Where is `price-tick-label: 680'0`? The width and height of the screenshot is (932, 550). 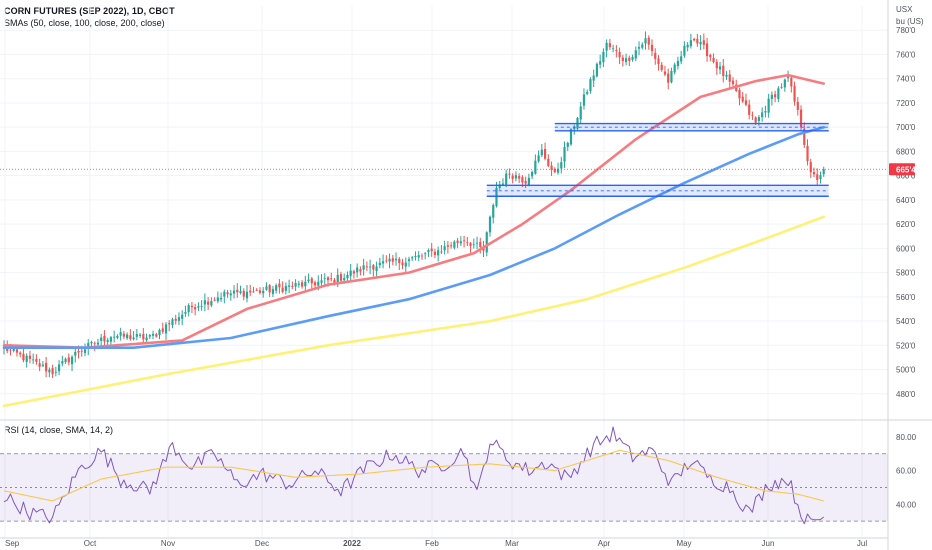 price-tick-label: 680'0 is located at coordinates (906, 151).